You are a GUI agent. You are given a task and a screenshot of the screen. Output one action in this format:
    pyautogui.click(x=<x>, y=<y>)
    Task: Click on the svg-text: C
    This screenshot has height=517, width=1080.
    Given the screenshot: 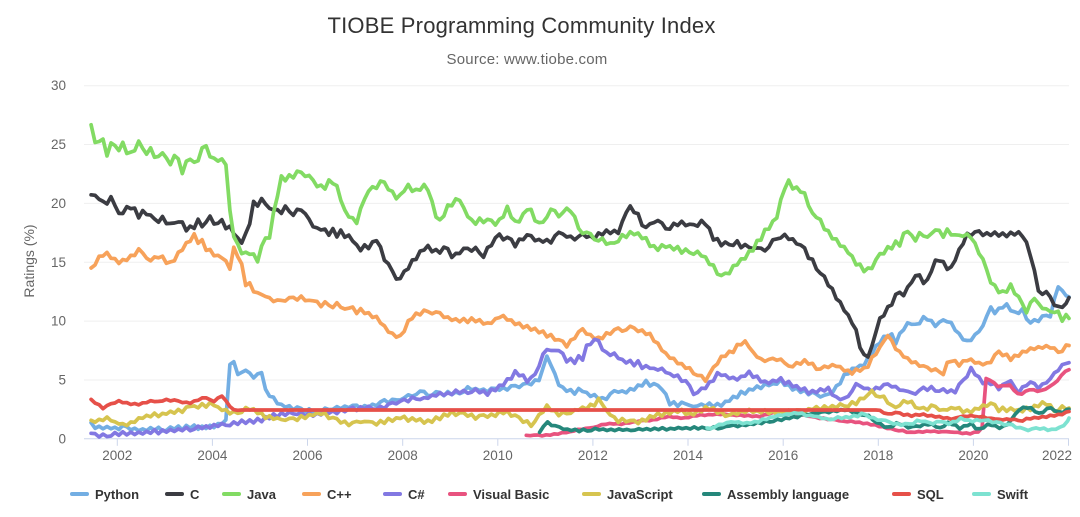 What is the action you would take?
    pyautogui.click(x=195, y=494)
    